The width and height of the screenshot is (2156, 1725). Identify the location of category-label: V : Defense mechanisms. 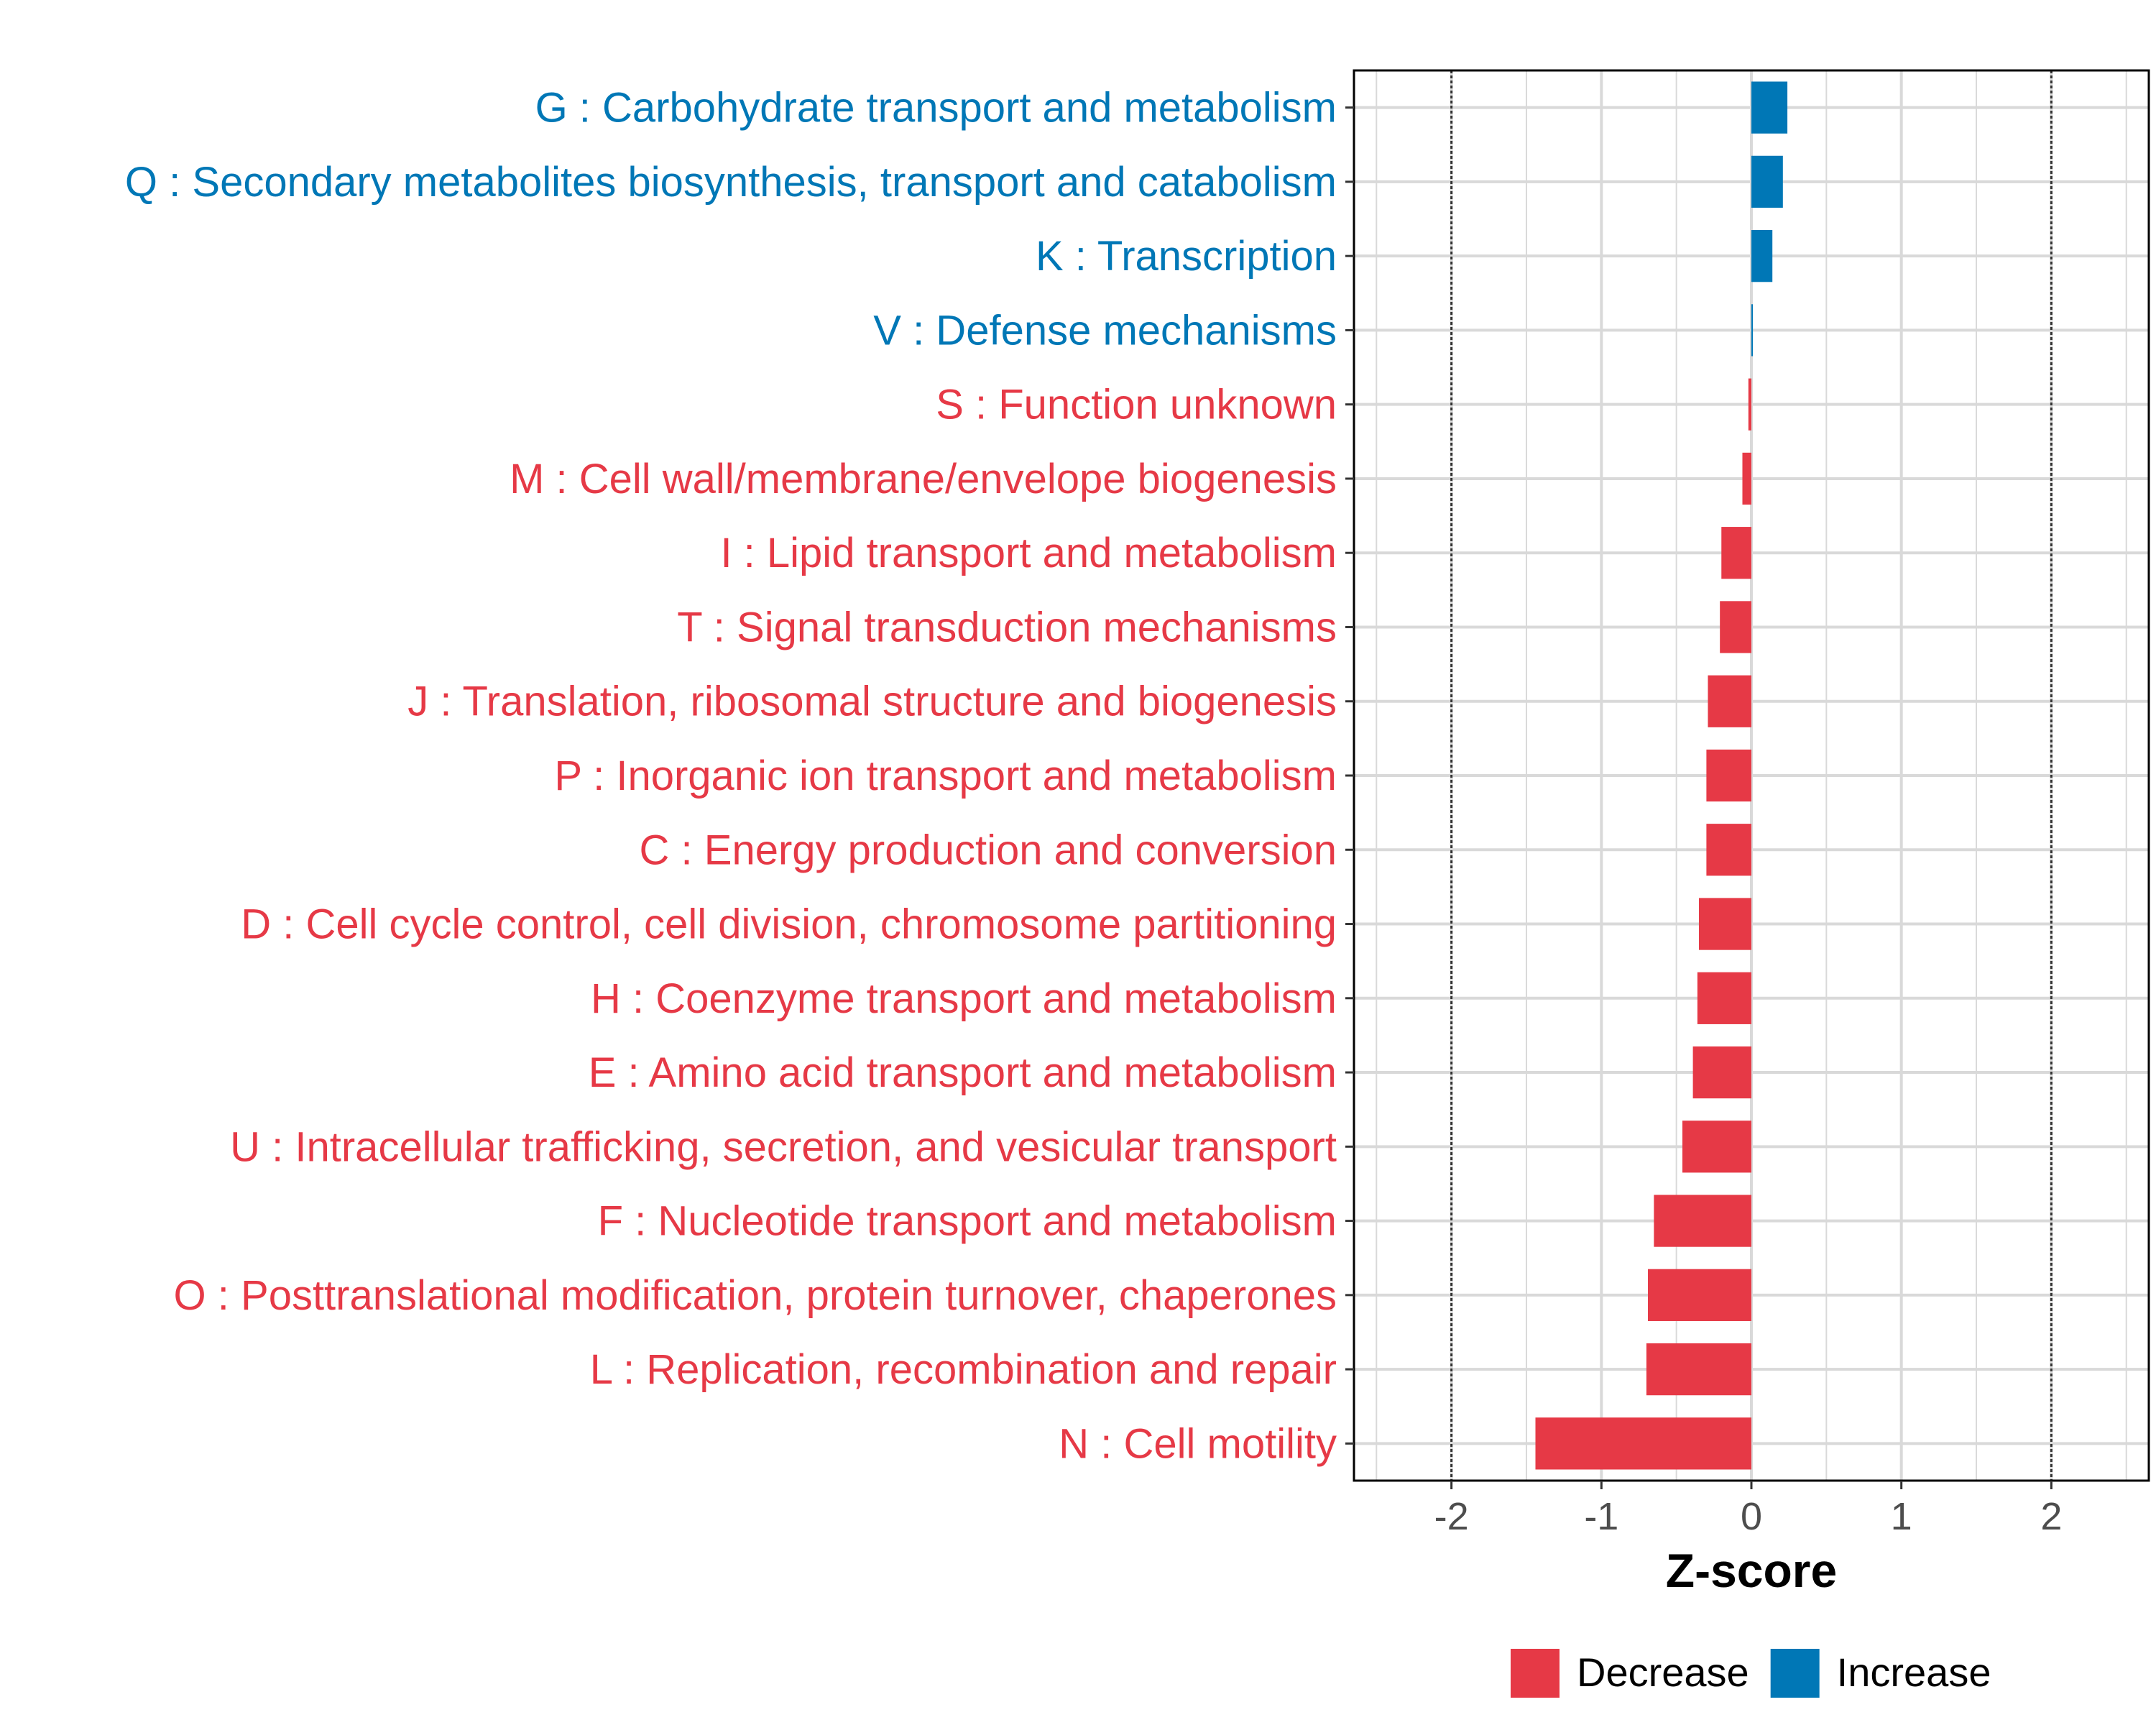
(1105, 330).